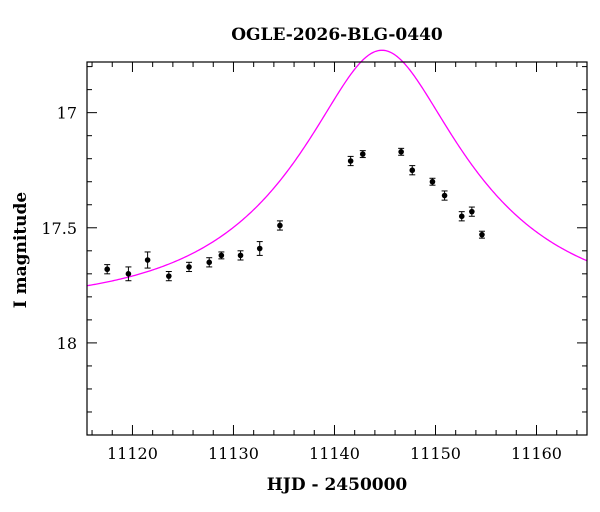 Image resolution: width=600 pixels, height=512 pixels. What do you see at coordinates (67, 343) in the screenshot?
I see `y-tick-label: 18` at bounding box center [67, 343].